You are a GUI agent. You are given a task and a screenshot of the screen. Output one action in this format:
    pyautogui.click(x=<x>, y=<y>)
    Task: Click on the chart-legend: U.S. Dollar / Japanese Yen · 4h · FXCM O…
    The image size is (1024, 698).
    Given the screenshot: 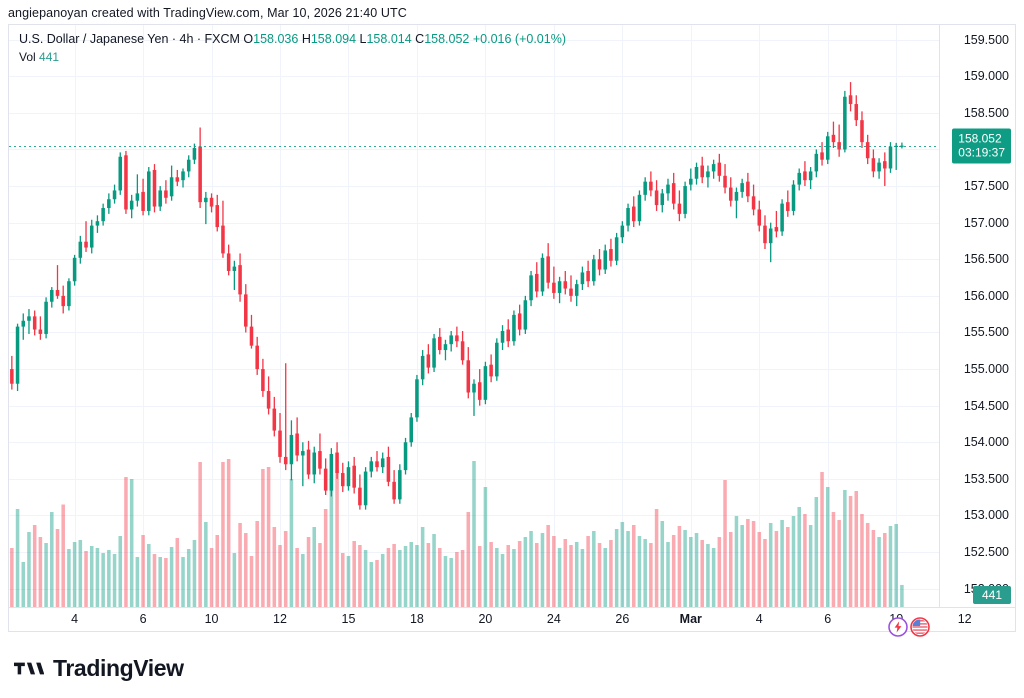 What is the action you would take?
    pyautogui.click(x=292, y=48)
    